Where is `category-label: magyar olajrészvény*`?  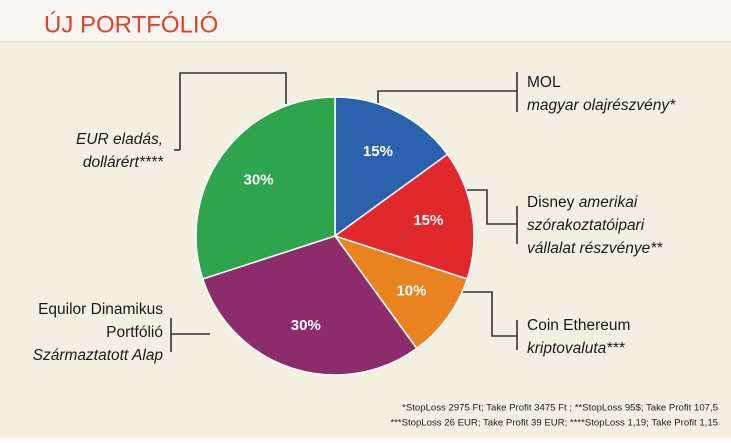 category-label: magyar olajrészvény* is located at coordinates (601, 105).